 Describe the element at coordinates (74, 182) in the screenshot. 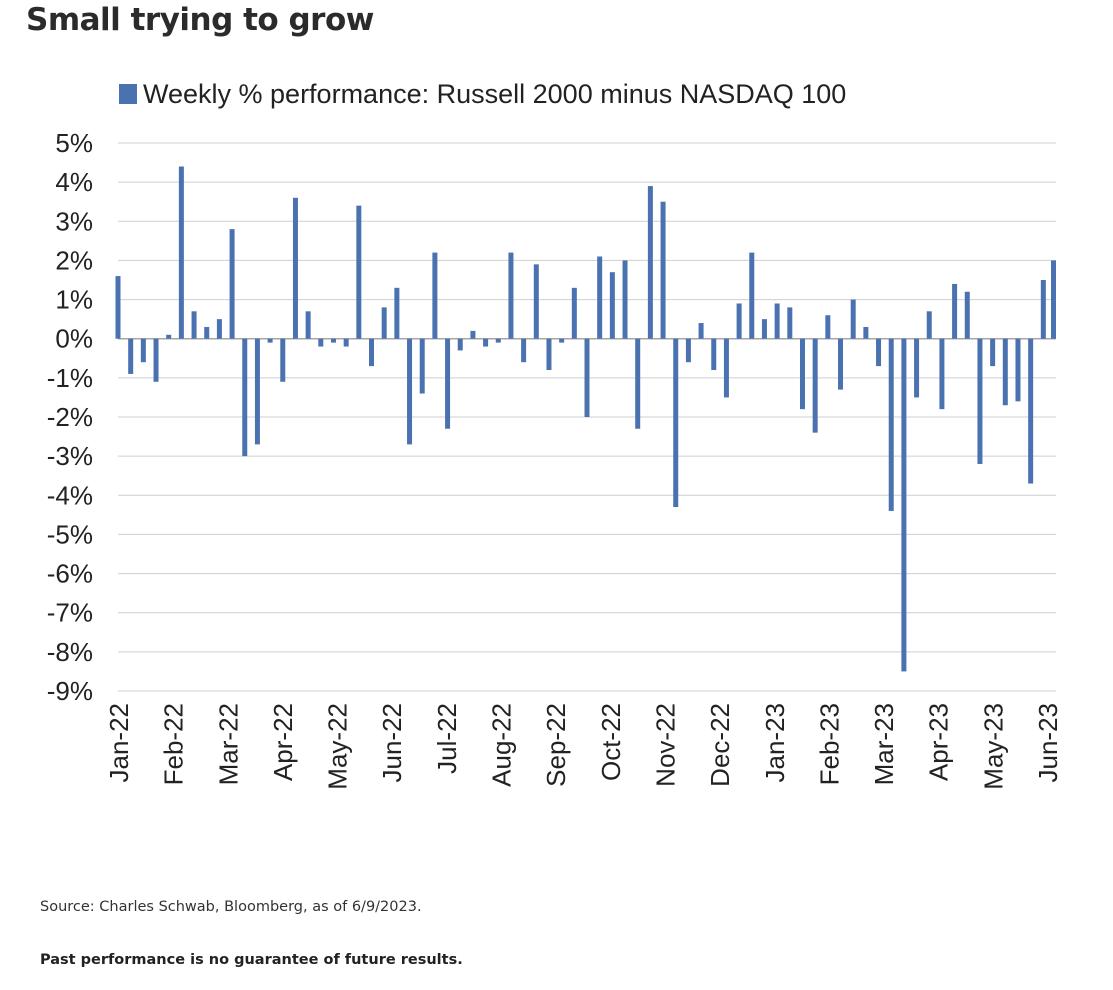

I see `y-tick-label: 4%` at that location.